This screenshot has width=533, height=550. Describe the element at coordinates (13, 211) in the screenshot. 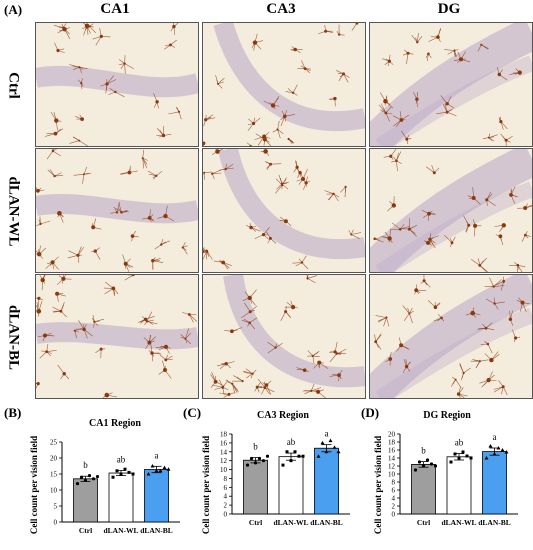

I see `row-header-dlan-wl: dLAN-WL` at that location.